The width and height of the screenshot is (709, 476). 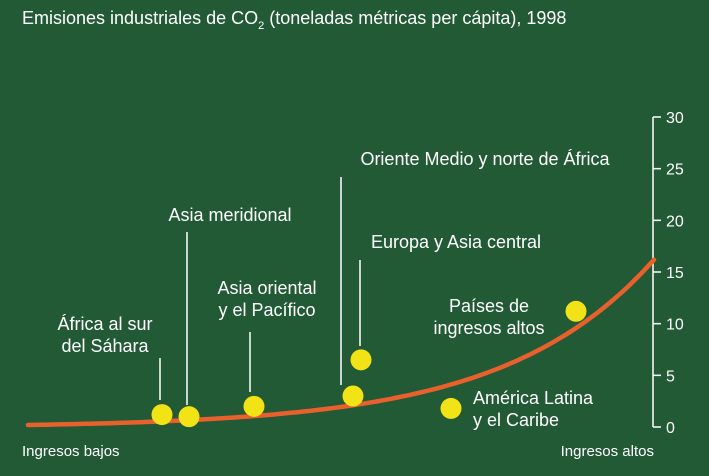 I want to click on point-label: Oriente Medio y norte de África, so click(x=485, y=159).